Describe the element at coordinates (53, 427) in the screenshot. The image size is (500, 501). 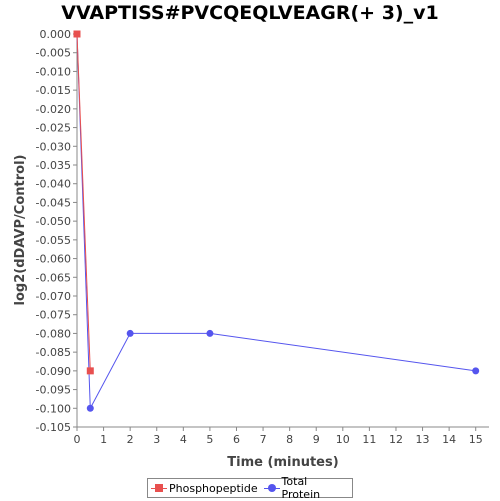
I see `y-tick-label: -0.105` at that location.